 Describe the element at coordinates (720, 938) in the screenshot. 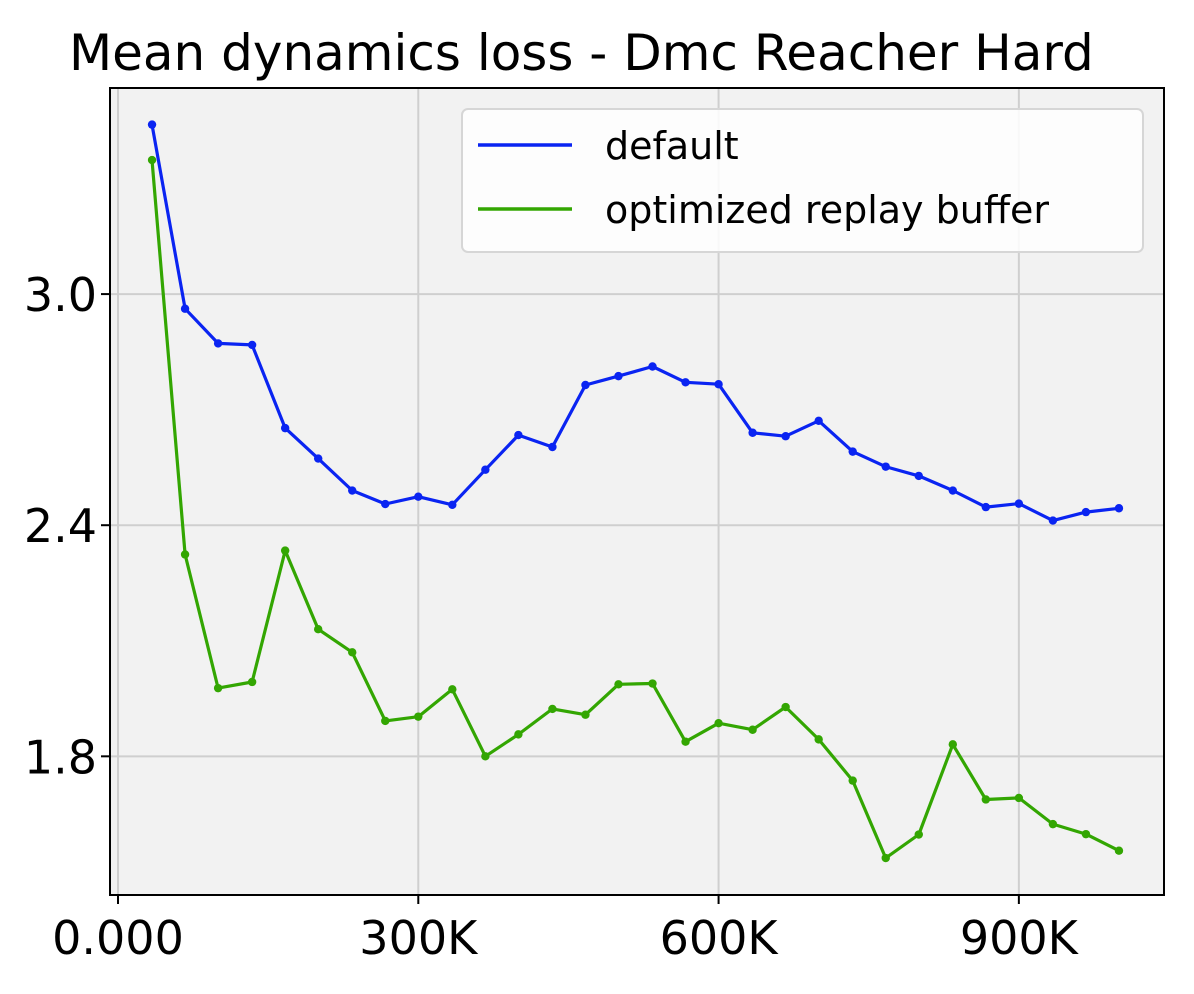

I see `x-tick-label: 600K` at that location.